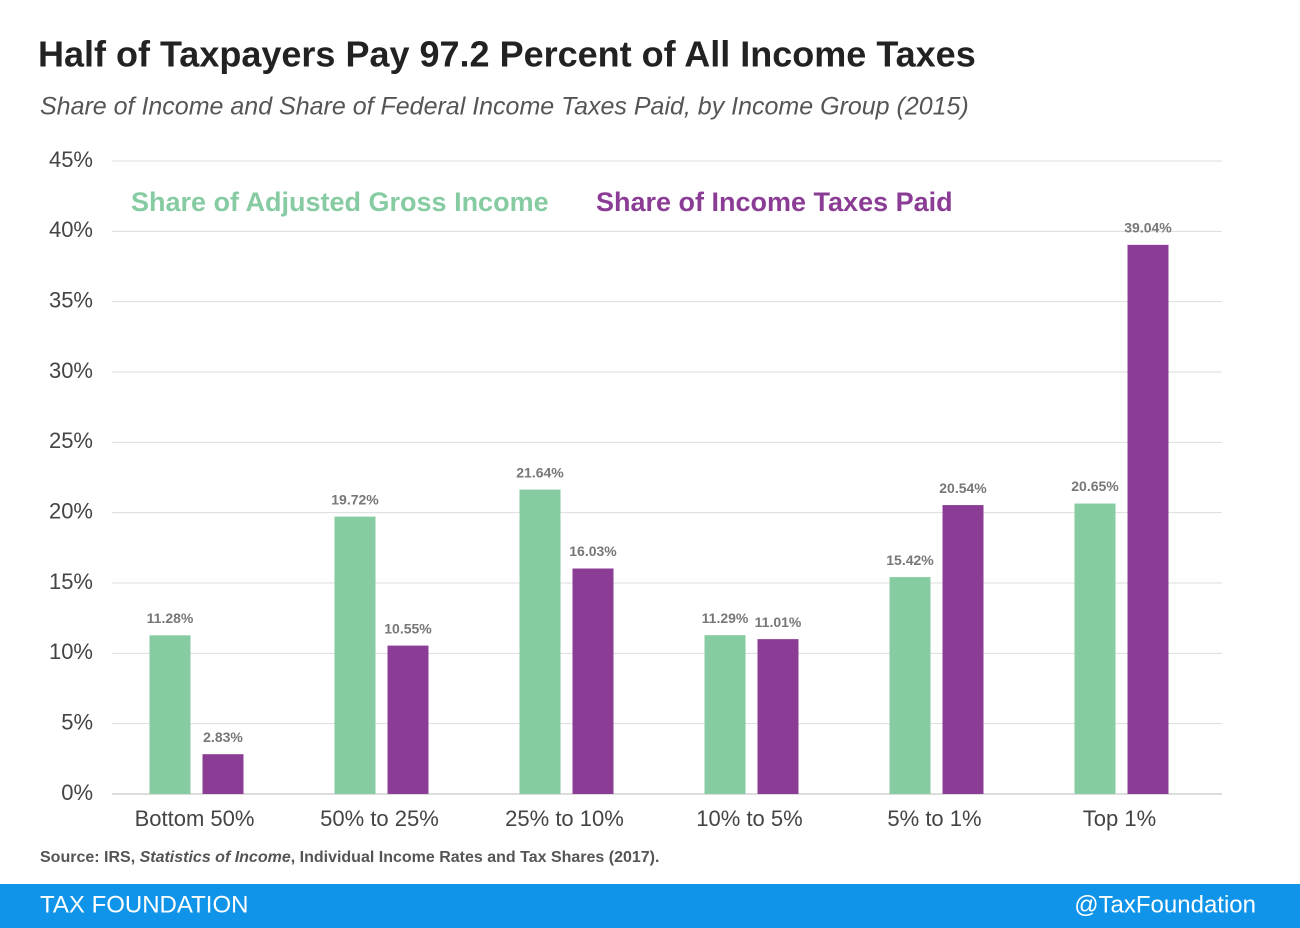  Describe the element at coordinates (650, 906) in the screenshot. I see `footer-bar` at that location.